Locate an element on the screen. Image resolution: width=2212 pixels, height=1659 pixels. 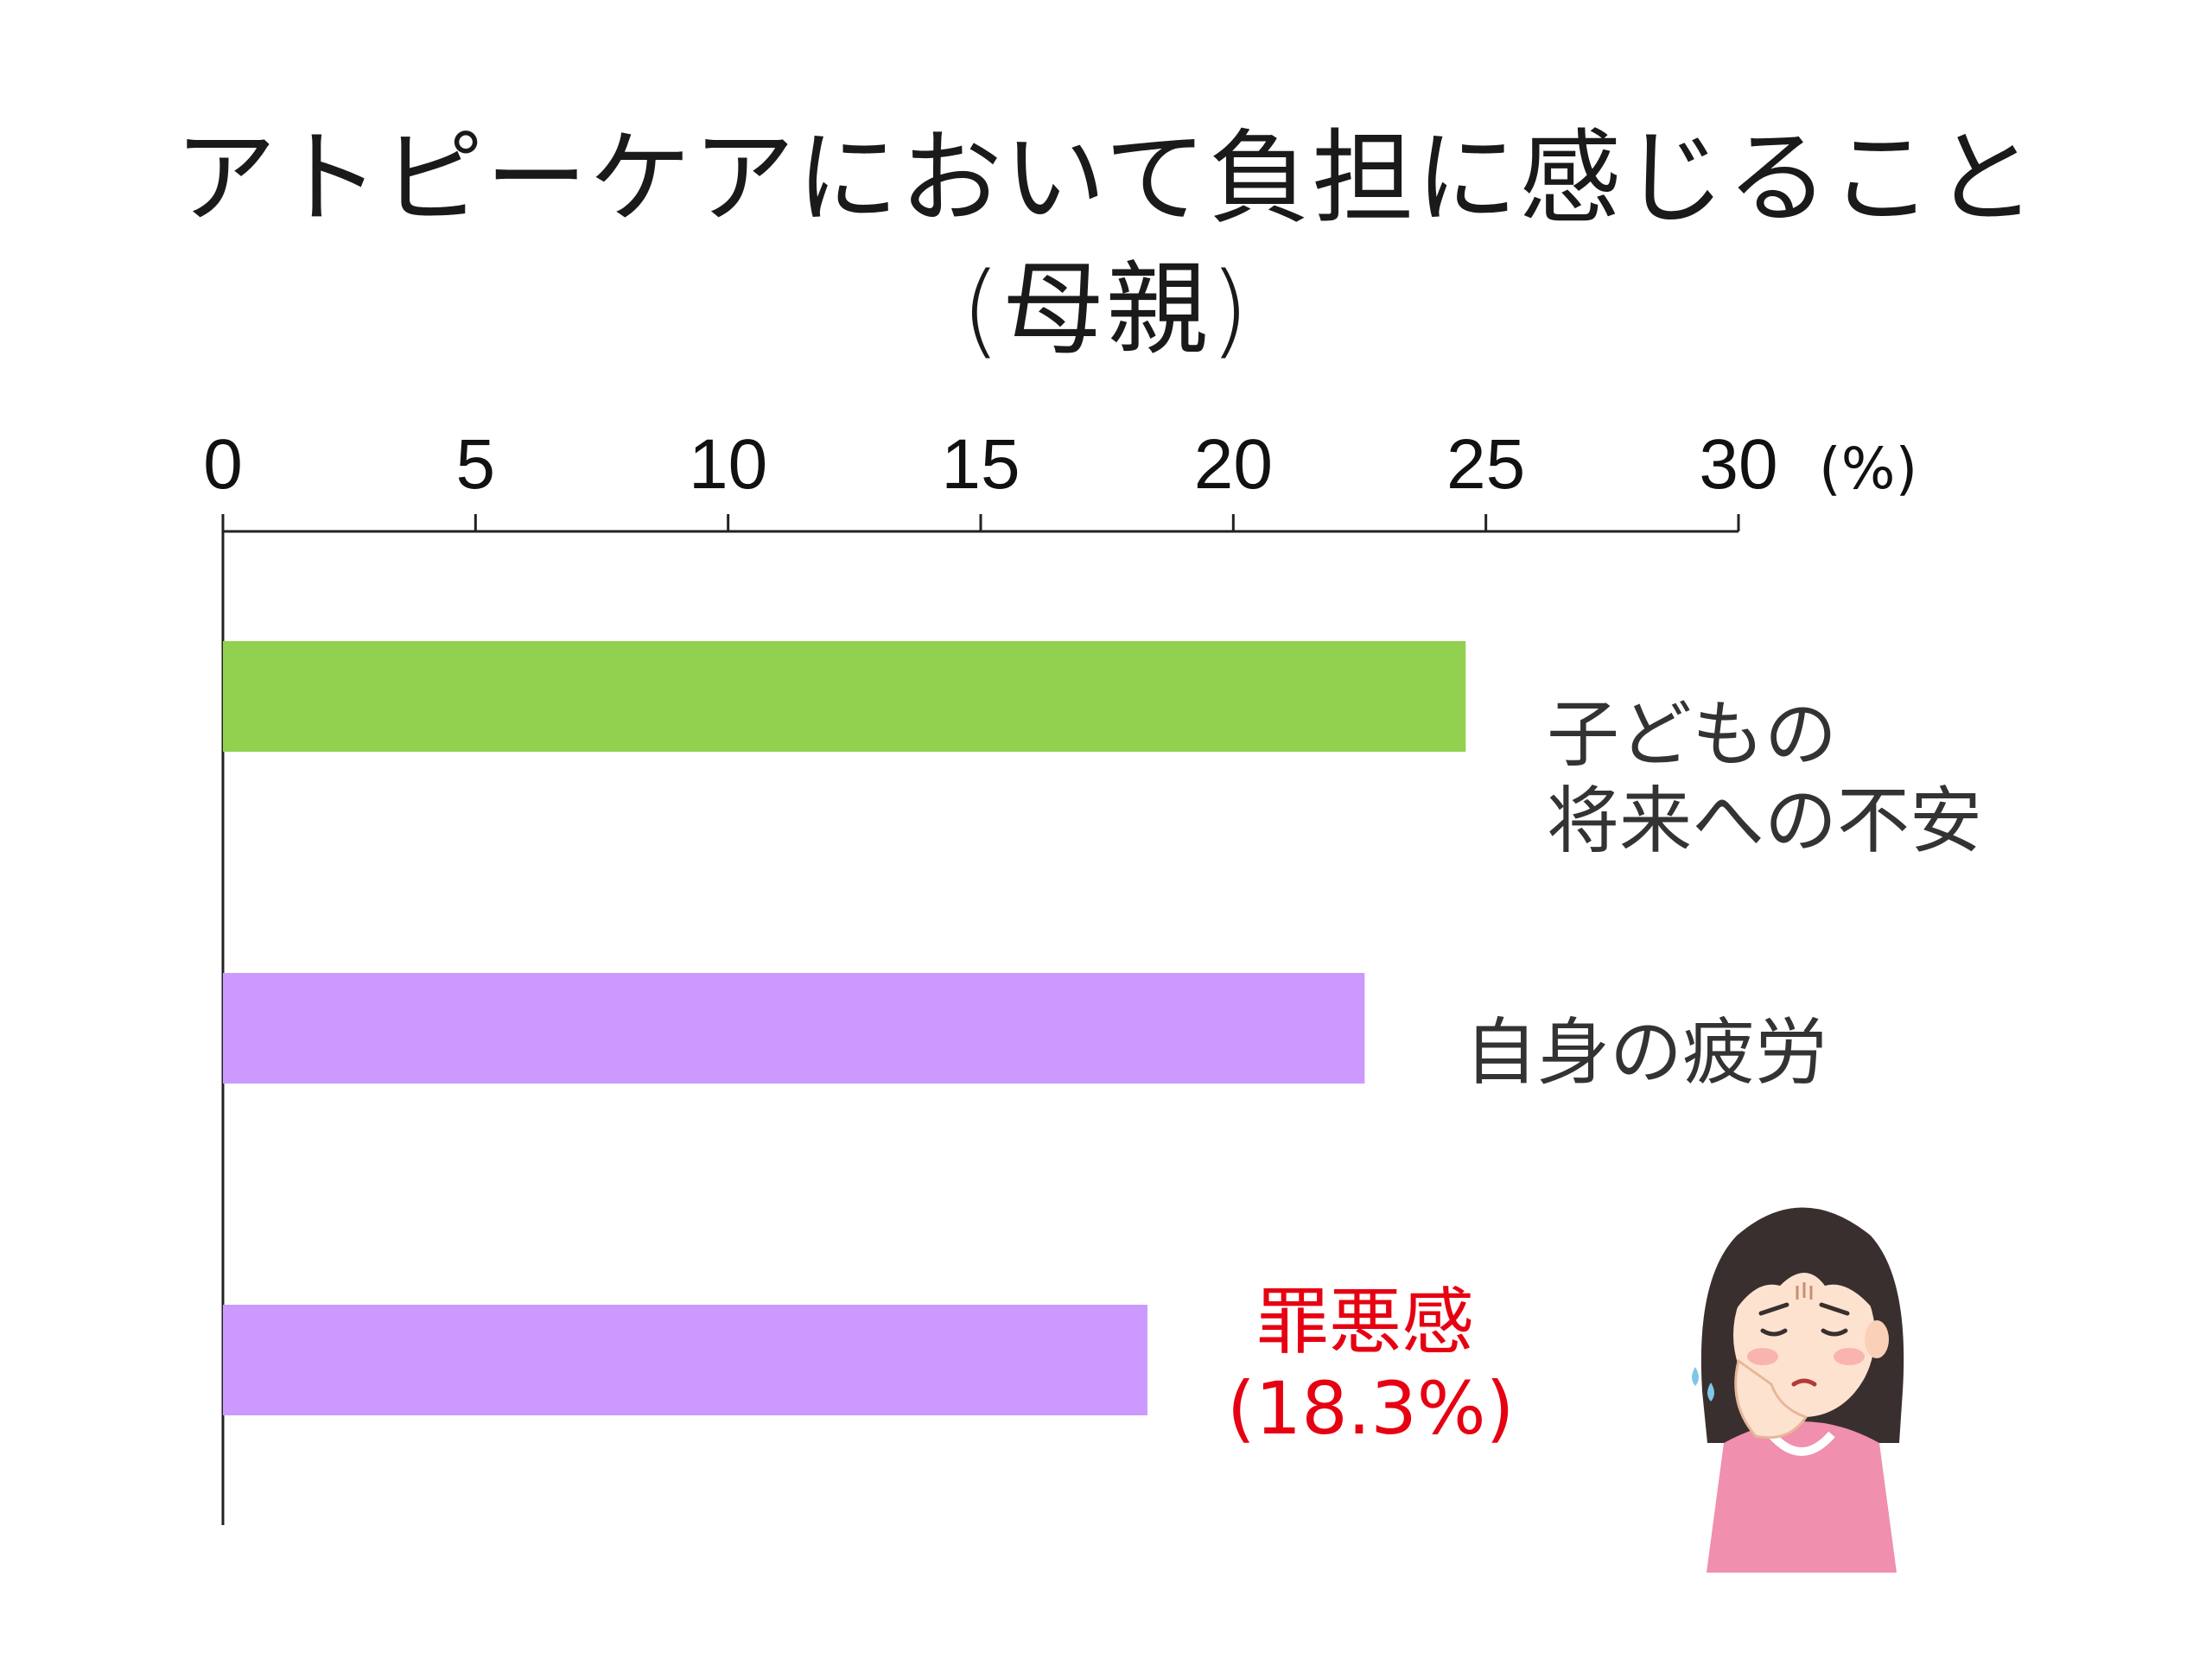
category-label-line: 将来への不安 is located at coordinates (1765, 821).